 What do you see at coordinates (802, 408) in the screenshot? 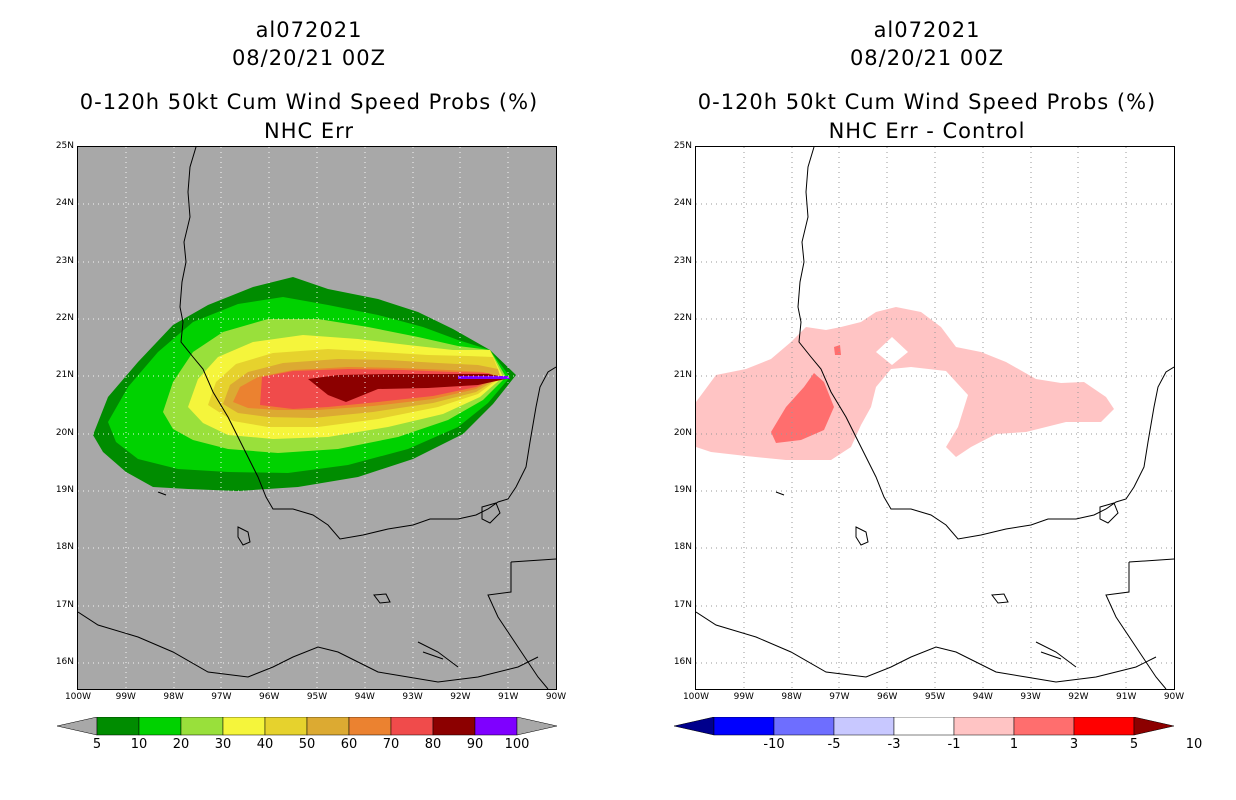
I see `diff-pos-3-contour` at bounding box center [802, 408].